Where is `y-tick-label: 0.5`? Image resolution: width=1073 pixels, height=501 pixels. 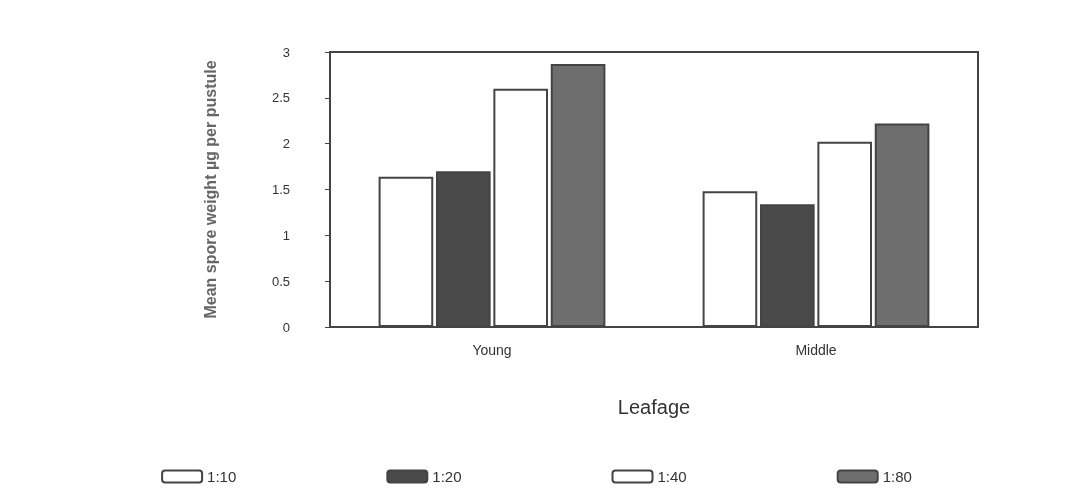
y-tick-label: 0.5 is located at coordinates (280, 281).